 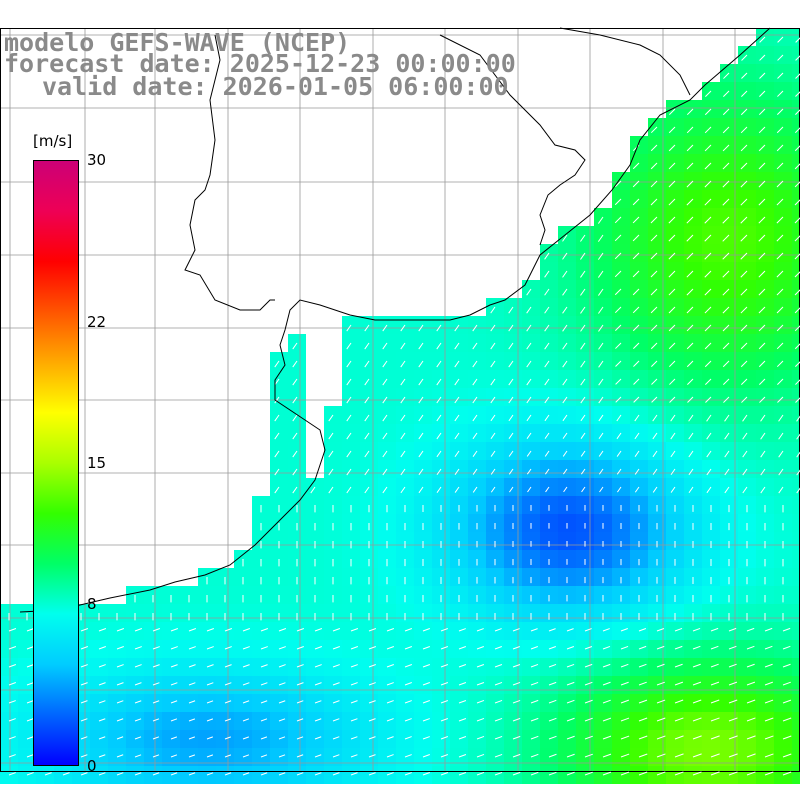 I want to click on model-title: modelo GEFS-WAVE (NCEP), so click(x=177, y=42).